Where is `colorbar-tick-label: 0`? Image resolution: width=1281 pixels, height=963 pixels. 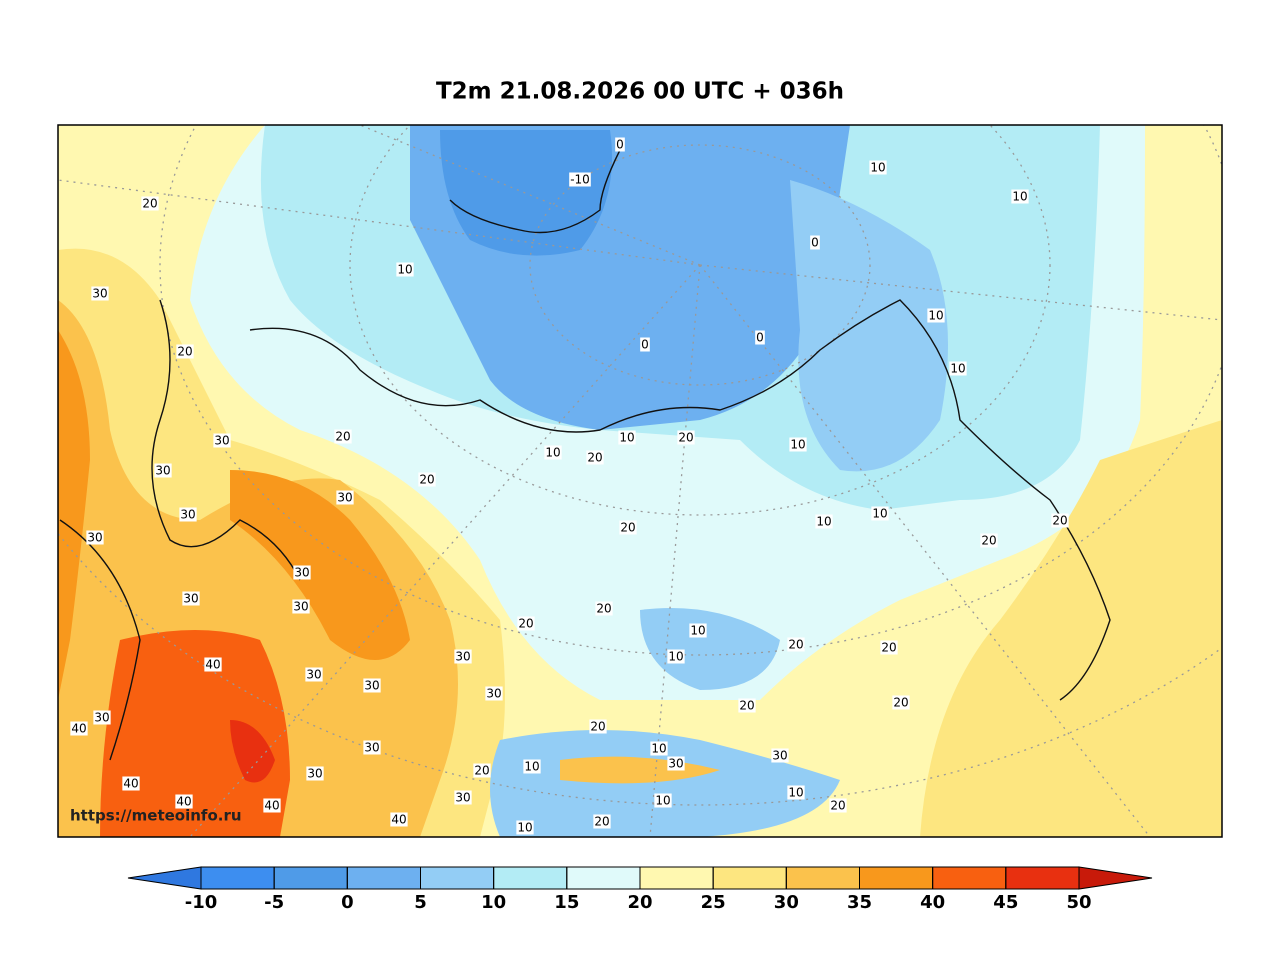 colorbar-tick-label: 0 is located at coordinates (347, 902).